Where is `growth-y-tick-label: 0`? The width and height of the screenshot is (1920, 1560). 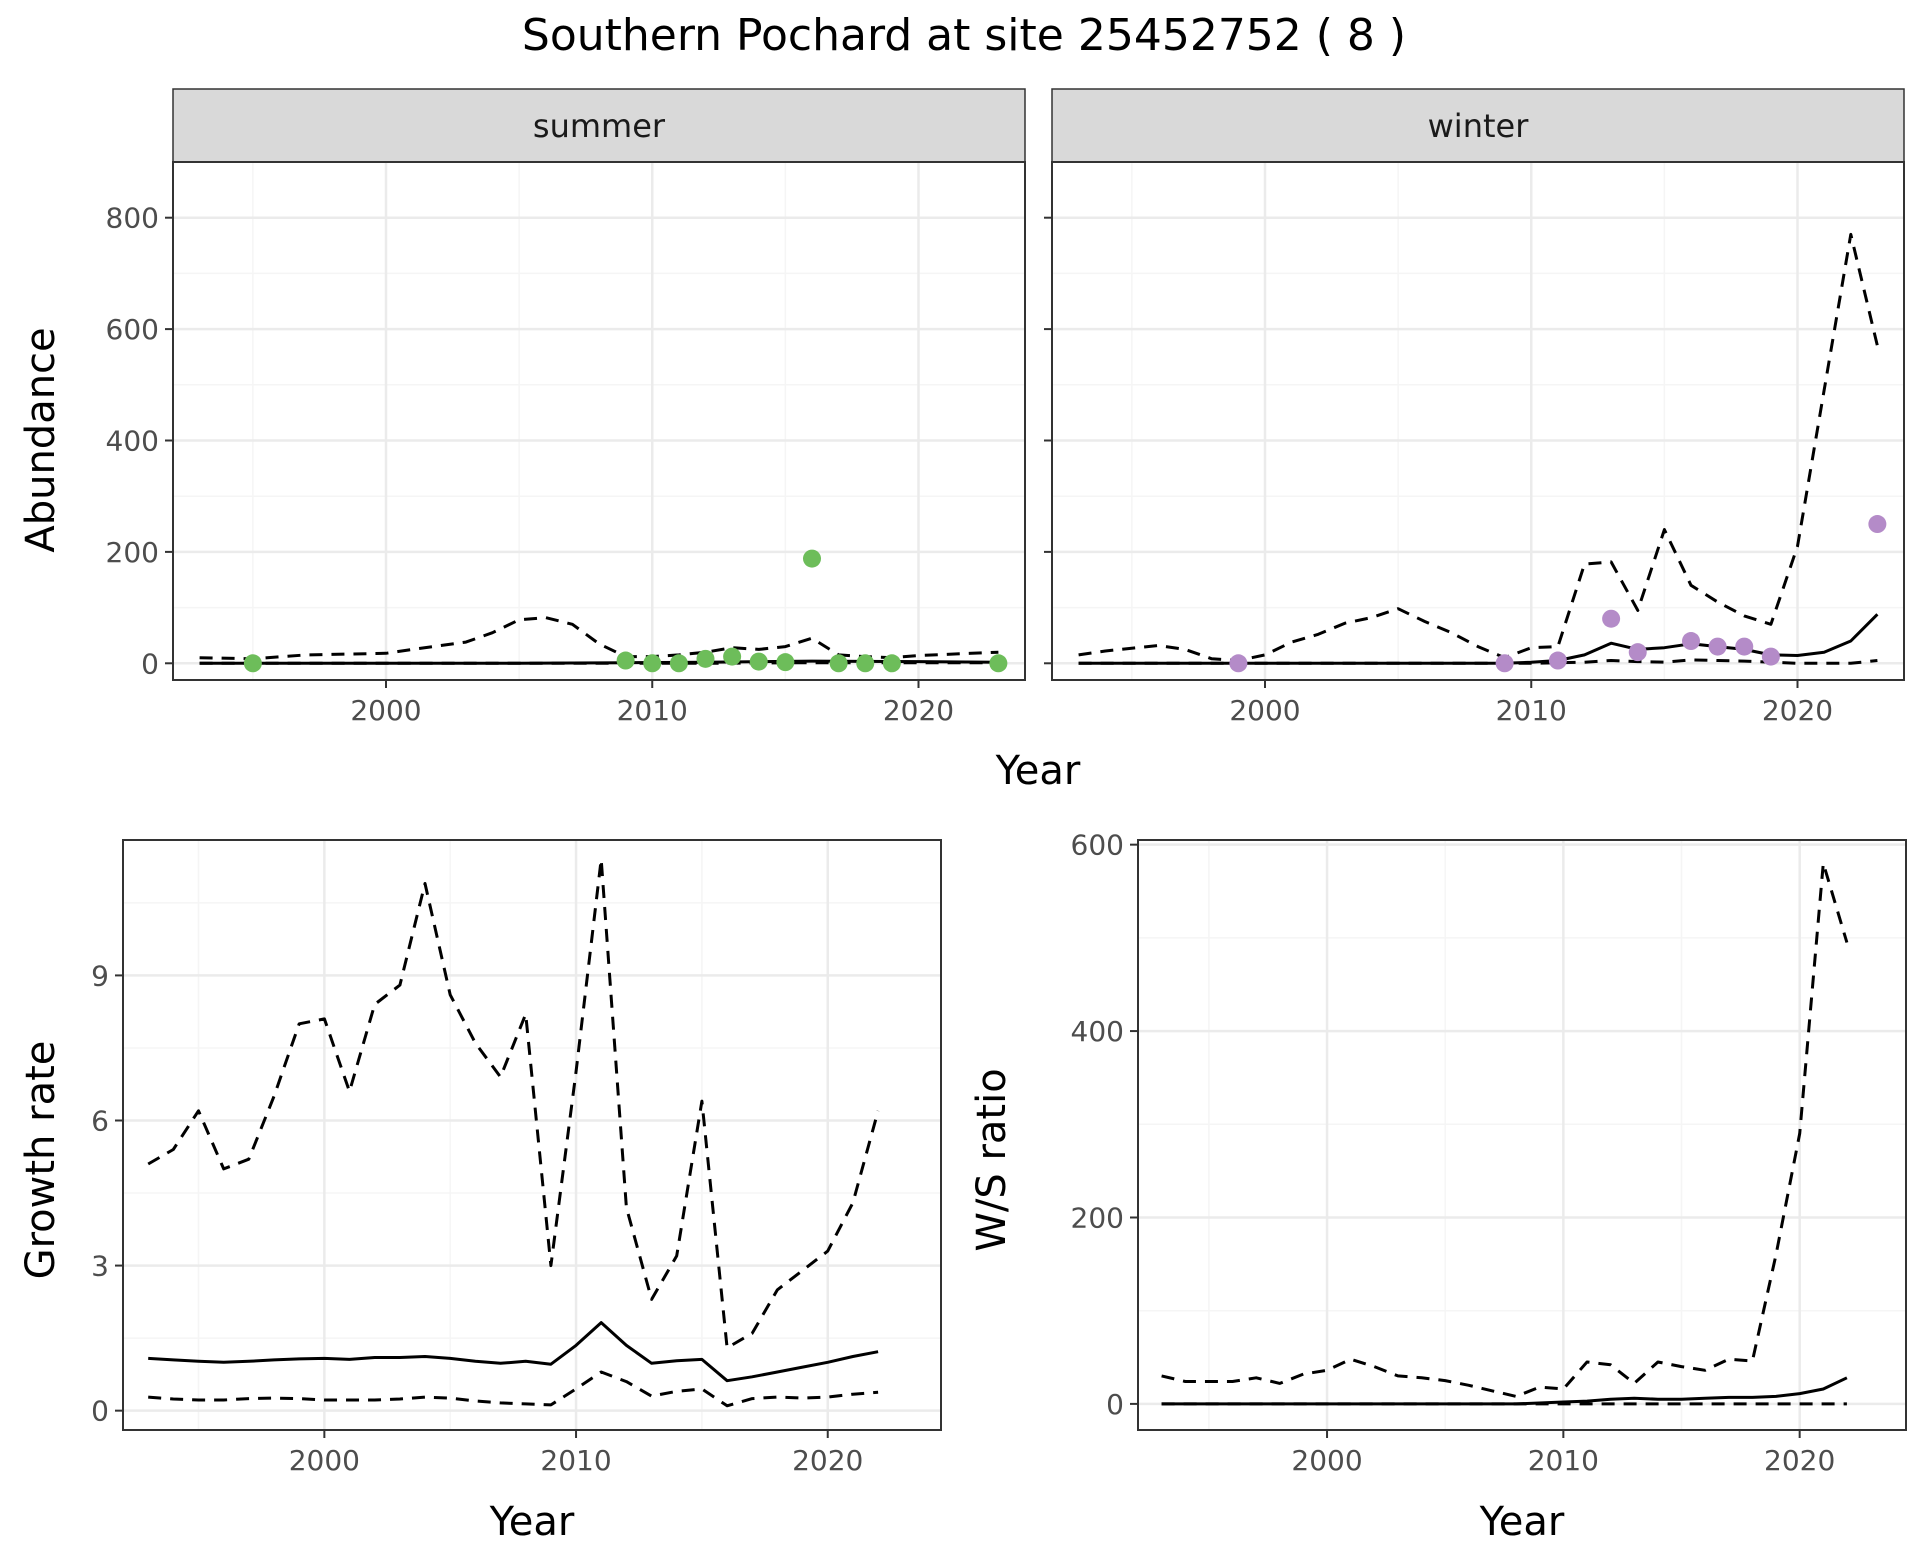 growth-y-tick-label: 0 is located at coordinates (100, 1411).